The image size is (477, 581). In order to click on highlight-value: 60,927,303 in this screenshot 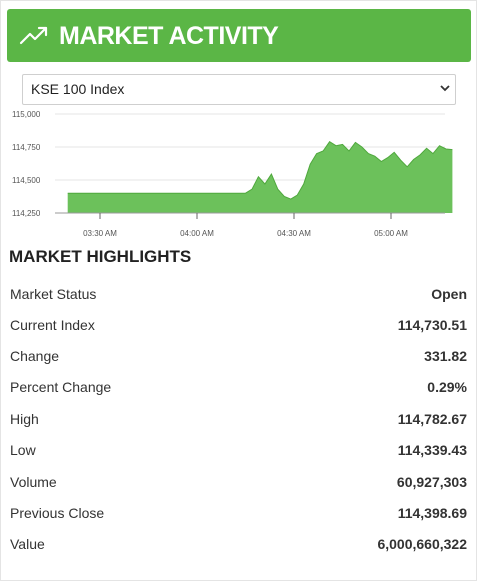, I will do `click(431, 482)`.